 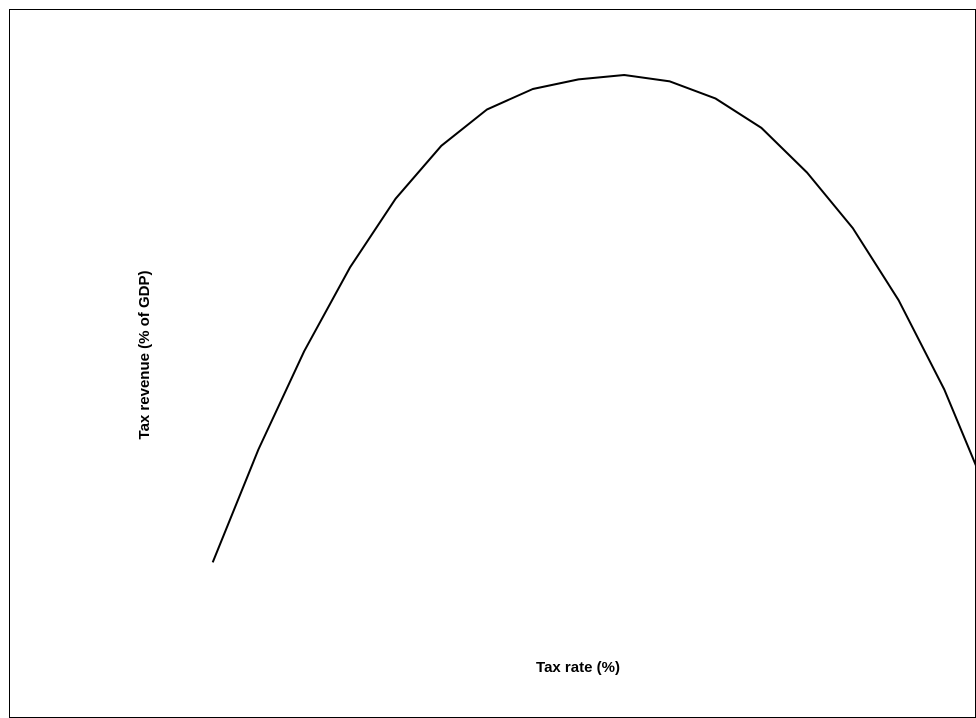 I want to click on x-axis-title: Tax rate (%), so click(x=578, y=667).